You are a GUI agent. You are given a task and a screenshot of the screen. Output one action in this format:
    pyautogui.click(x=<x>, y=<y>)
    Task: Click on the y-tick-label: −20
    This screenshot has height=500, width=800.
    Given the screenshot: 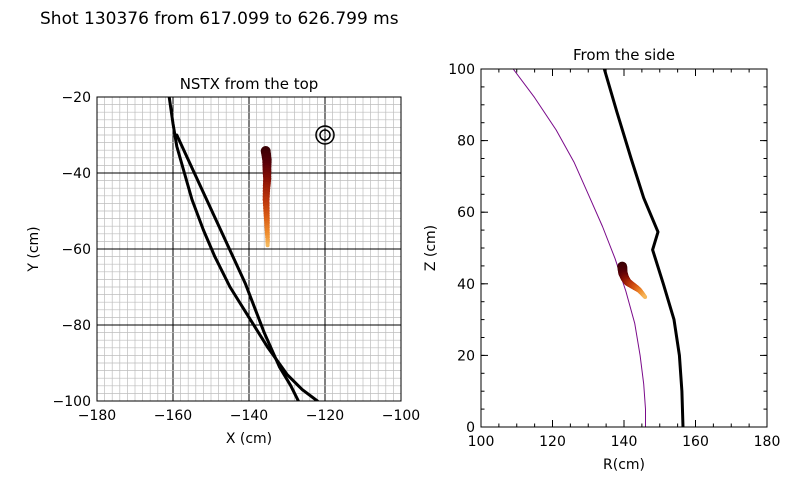 What is the action you would take?
    pyautogui.click(x=76, y=98)
    